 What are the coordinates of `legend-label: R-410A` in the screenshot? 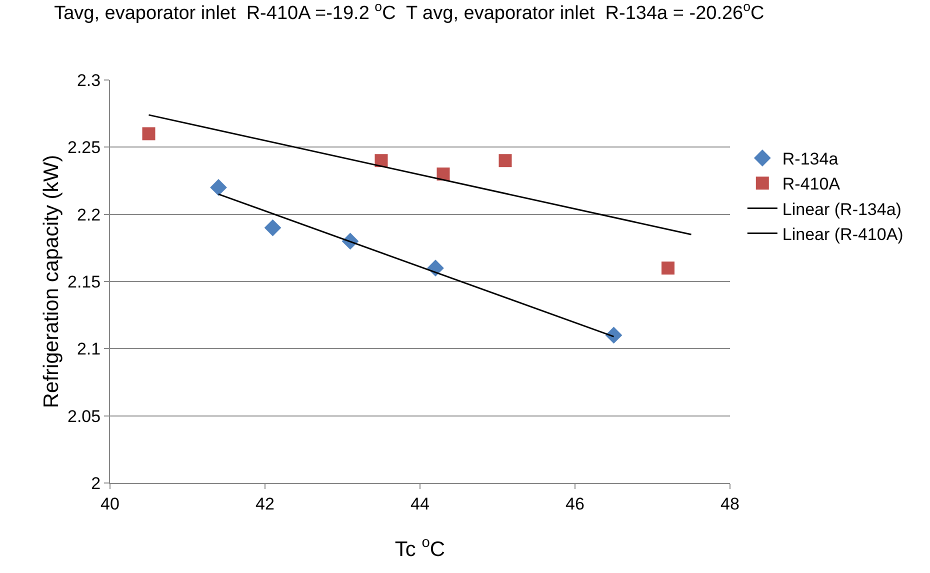 It's located at (811, 184).